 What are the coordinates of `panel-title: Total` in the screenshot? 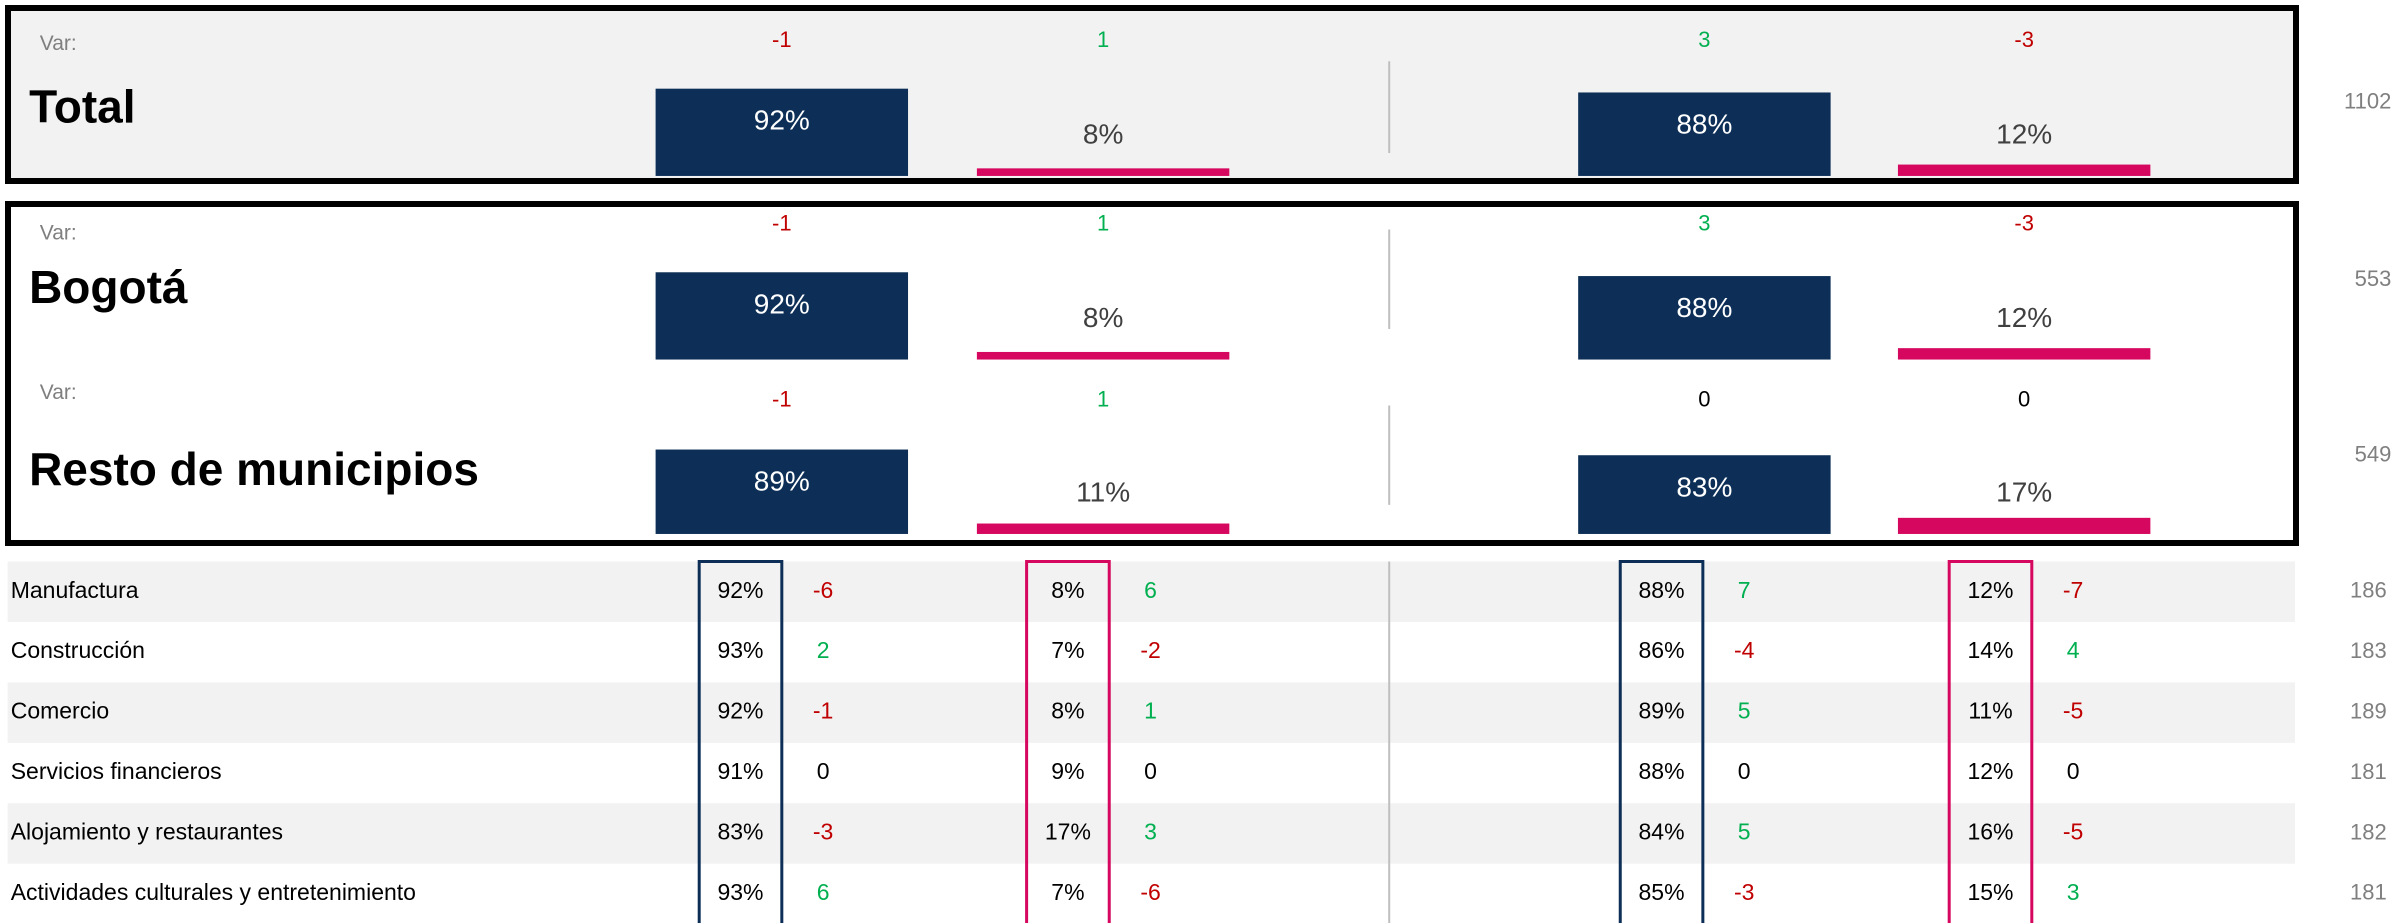 It's located at (82, 106).